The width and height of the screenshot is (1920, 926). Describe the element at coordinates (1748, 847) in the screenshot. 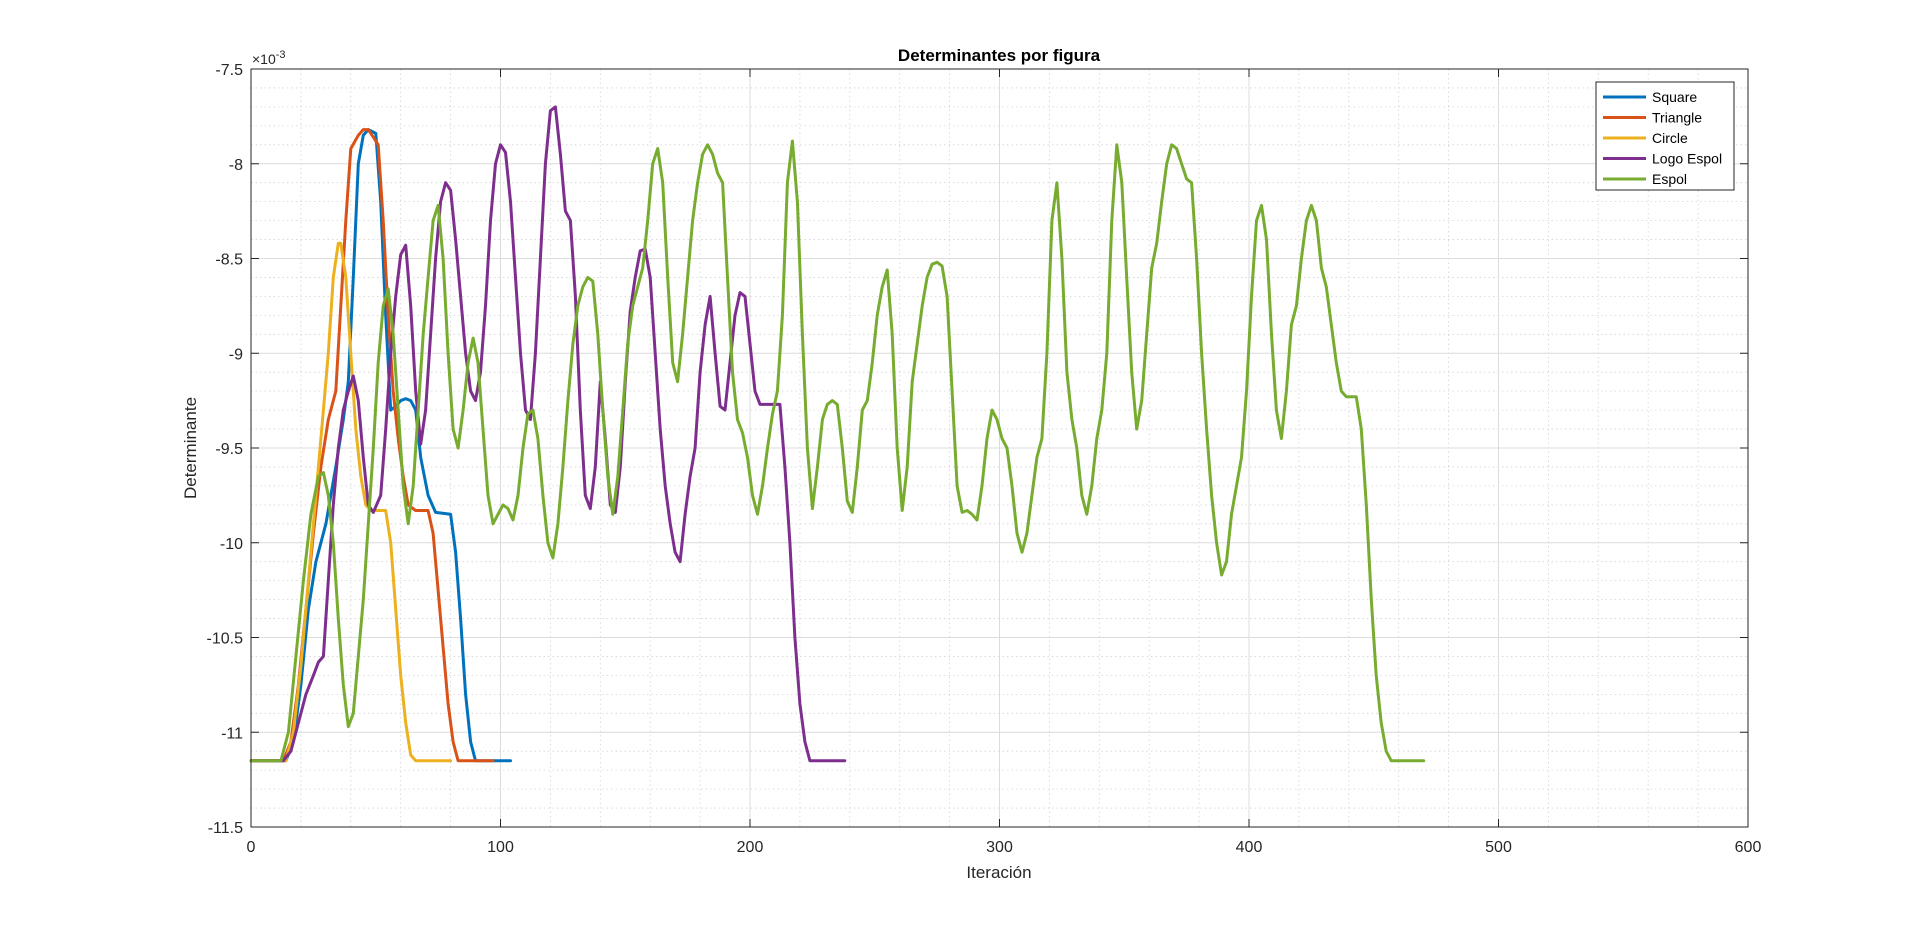

I see `x-tick-label: 600` at that location.